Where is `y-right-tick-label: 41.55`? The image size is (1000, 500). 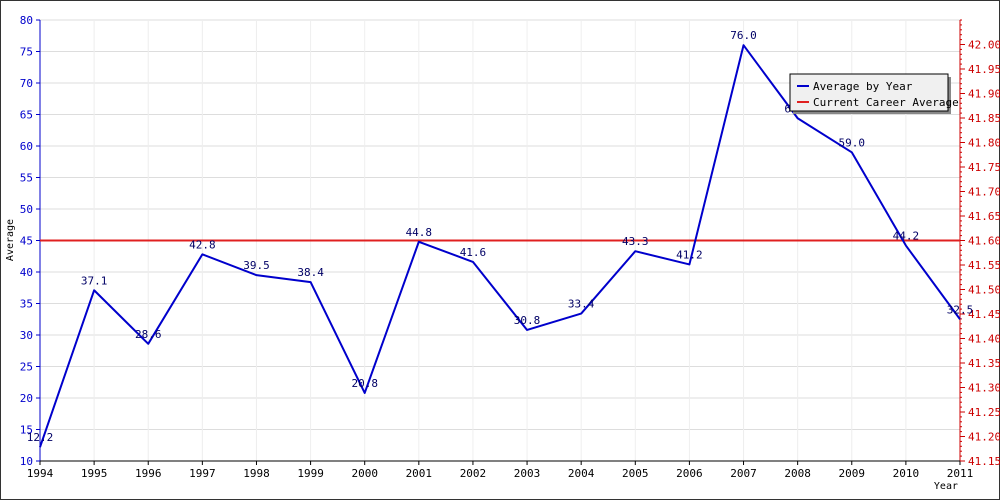 y-right-tick-label: 41.55 is located at coordinates (984, 265).